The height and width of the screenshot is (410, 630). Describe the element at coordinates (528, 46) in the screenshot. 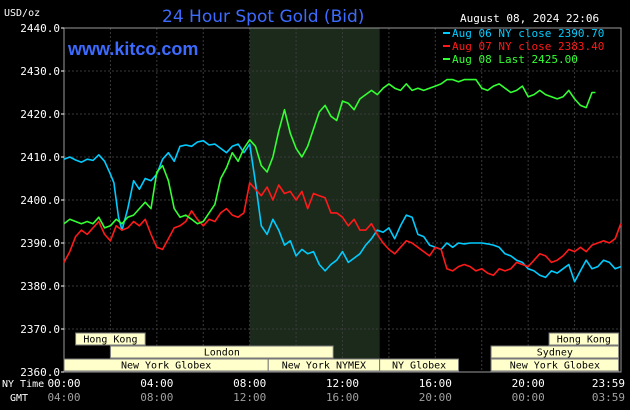

I see `legend-entry: Aug 07 NY close 2383.40` at that location.